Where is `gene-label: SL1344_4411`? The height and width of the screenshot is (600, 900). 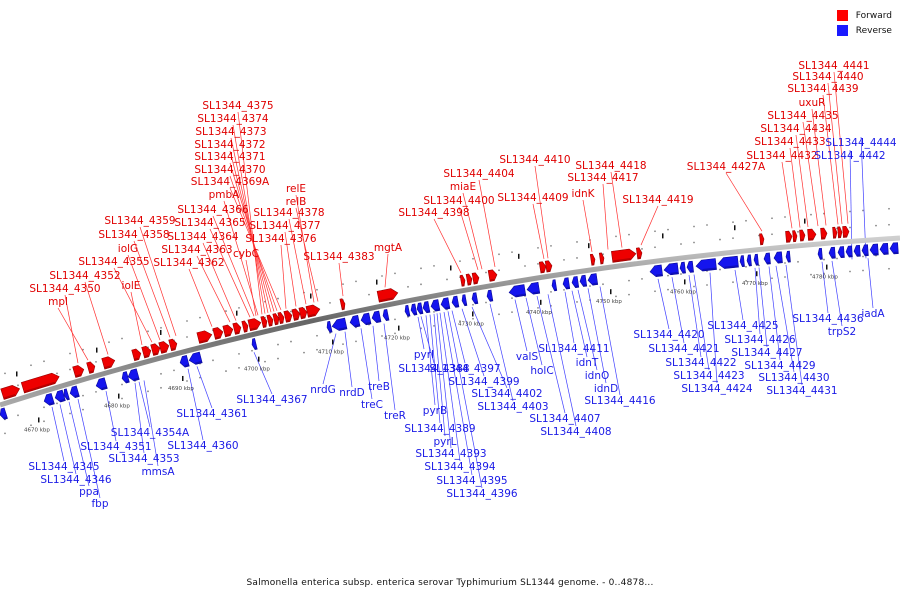 gene-label: SL1344_4411 is located at coordinates (573, 349).